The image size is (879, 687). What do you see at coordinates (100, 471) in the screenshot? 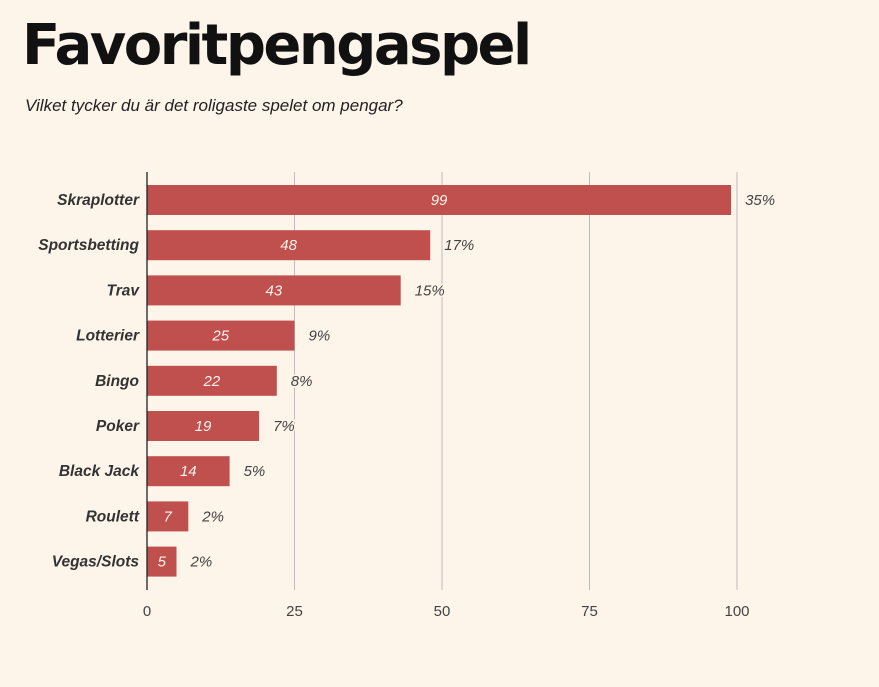
I see `category-label: Black Jack` at bounding box center [100, 471].